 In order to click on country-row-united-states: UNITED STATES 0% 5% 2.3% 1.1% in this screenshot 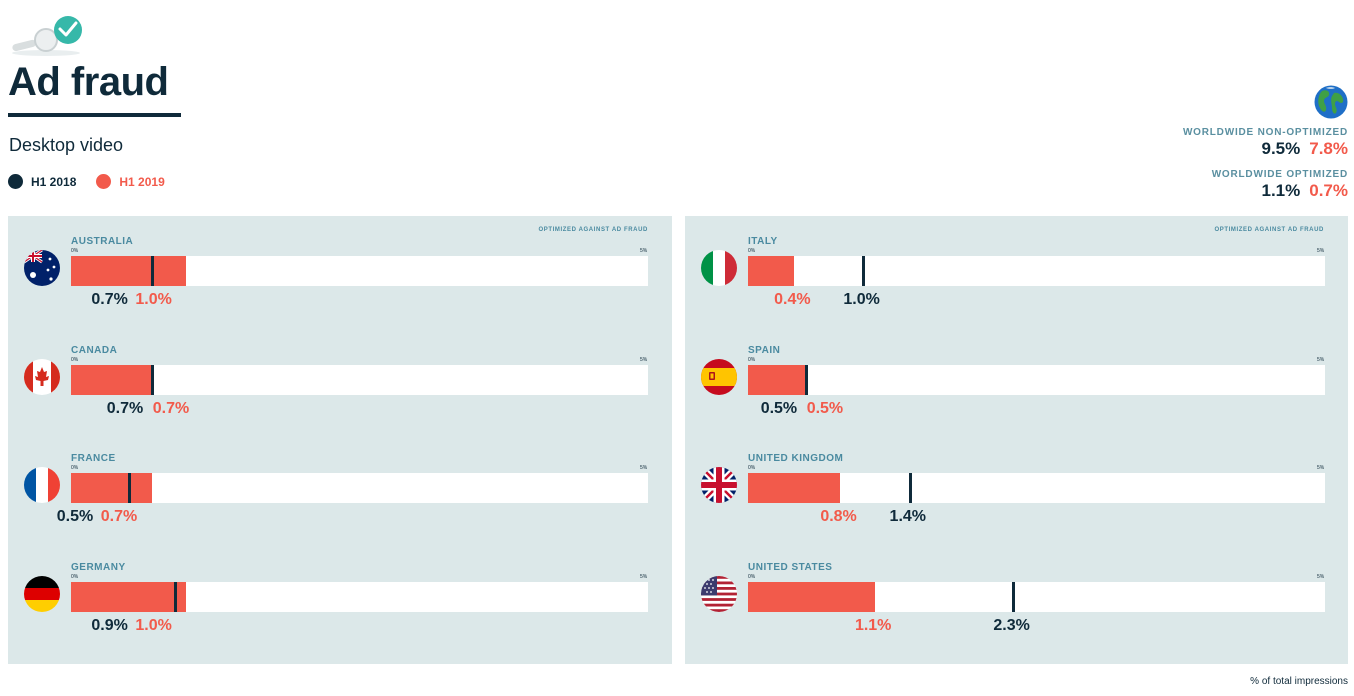, I will do `click(1016, 599)`.